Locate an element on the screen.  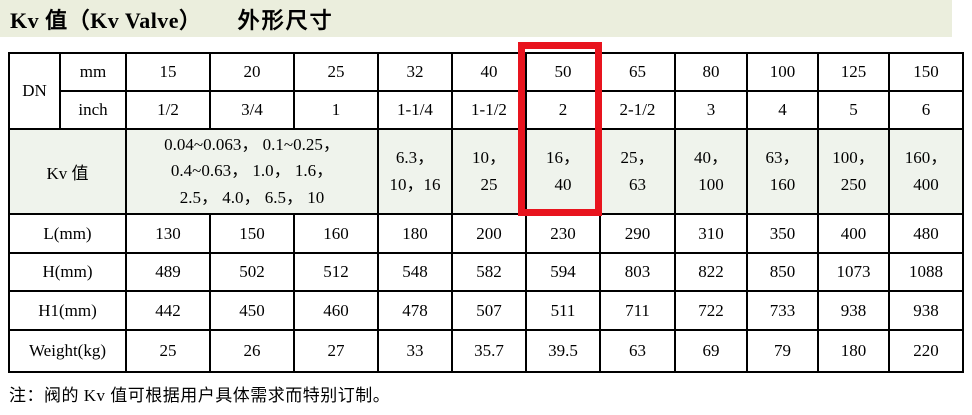
row-label-cell: L(mm) is located at coordinates (67, 233).